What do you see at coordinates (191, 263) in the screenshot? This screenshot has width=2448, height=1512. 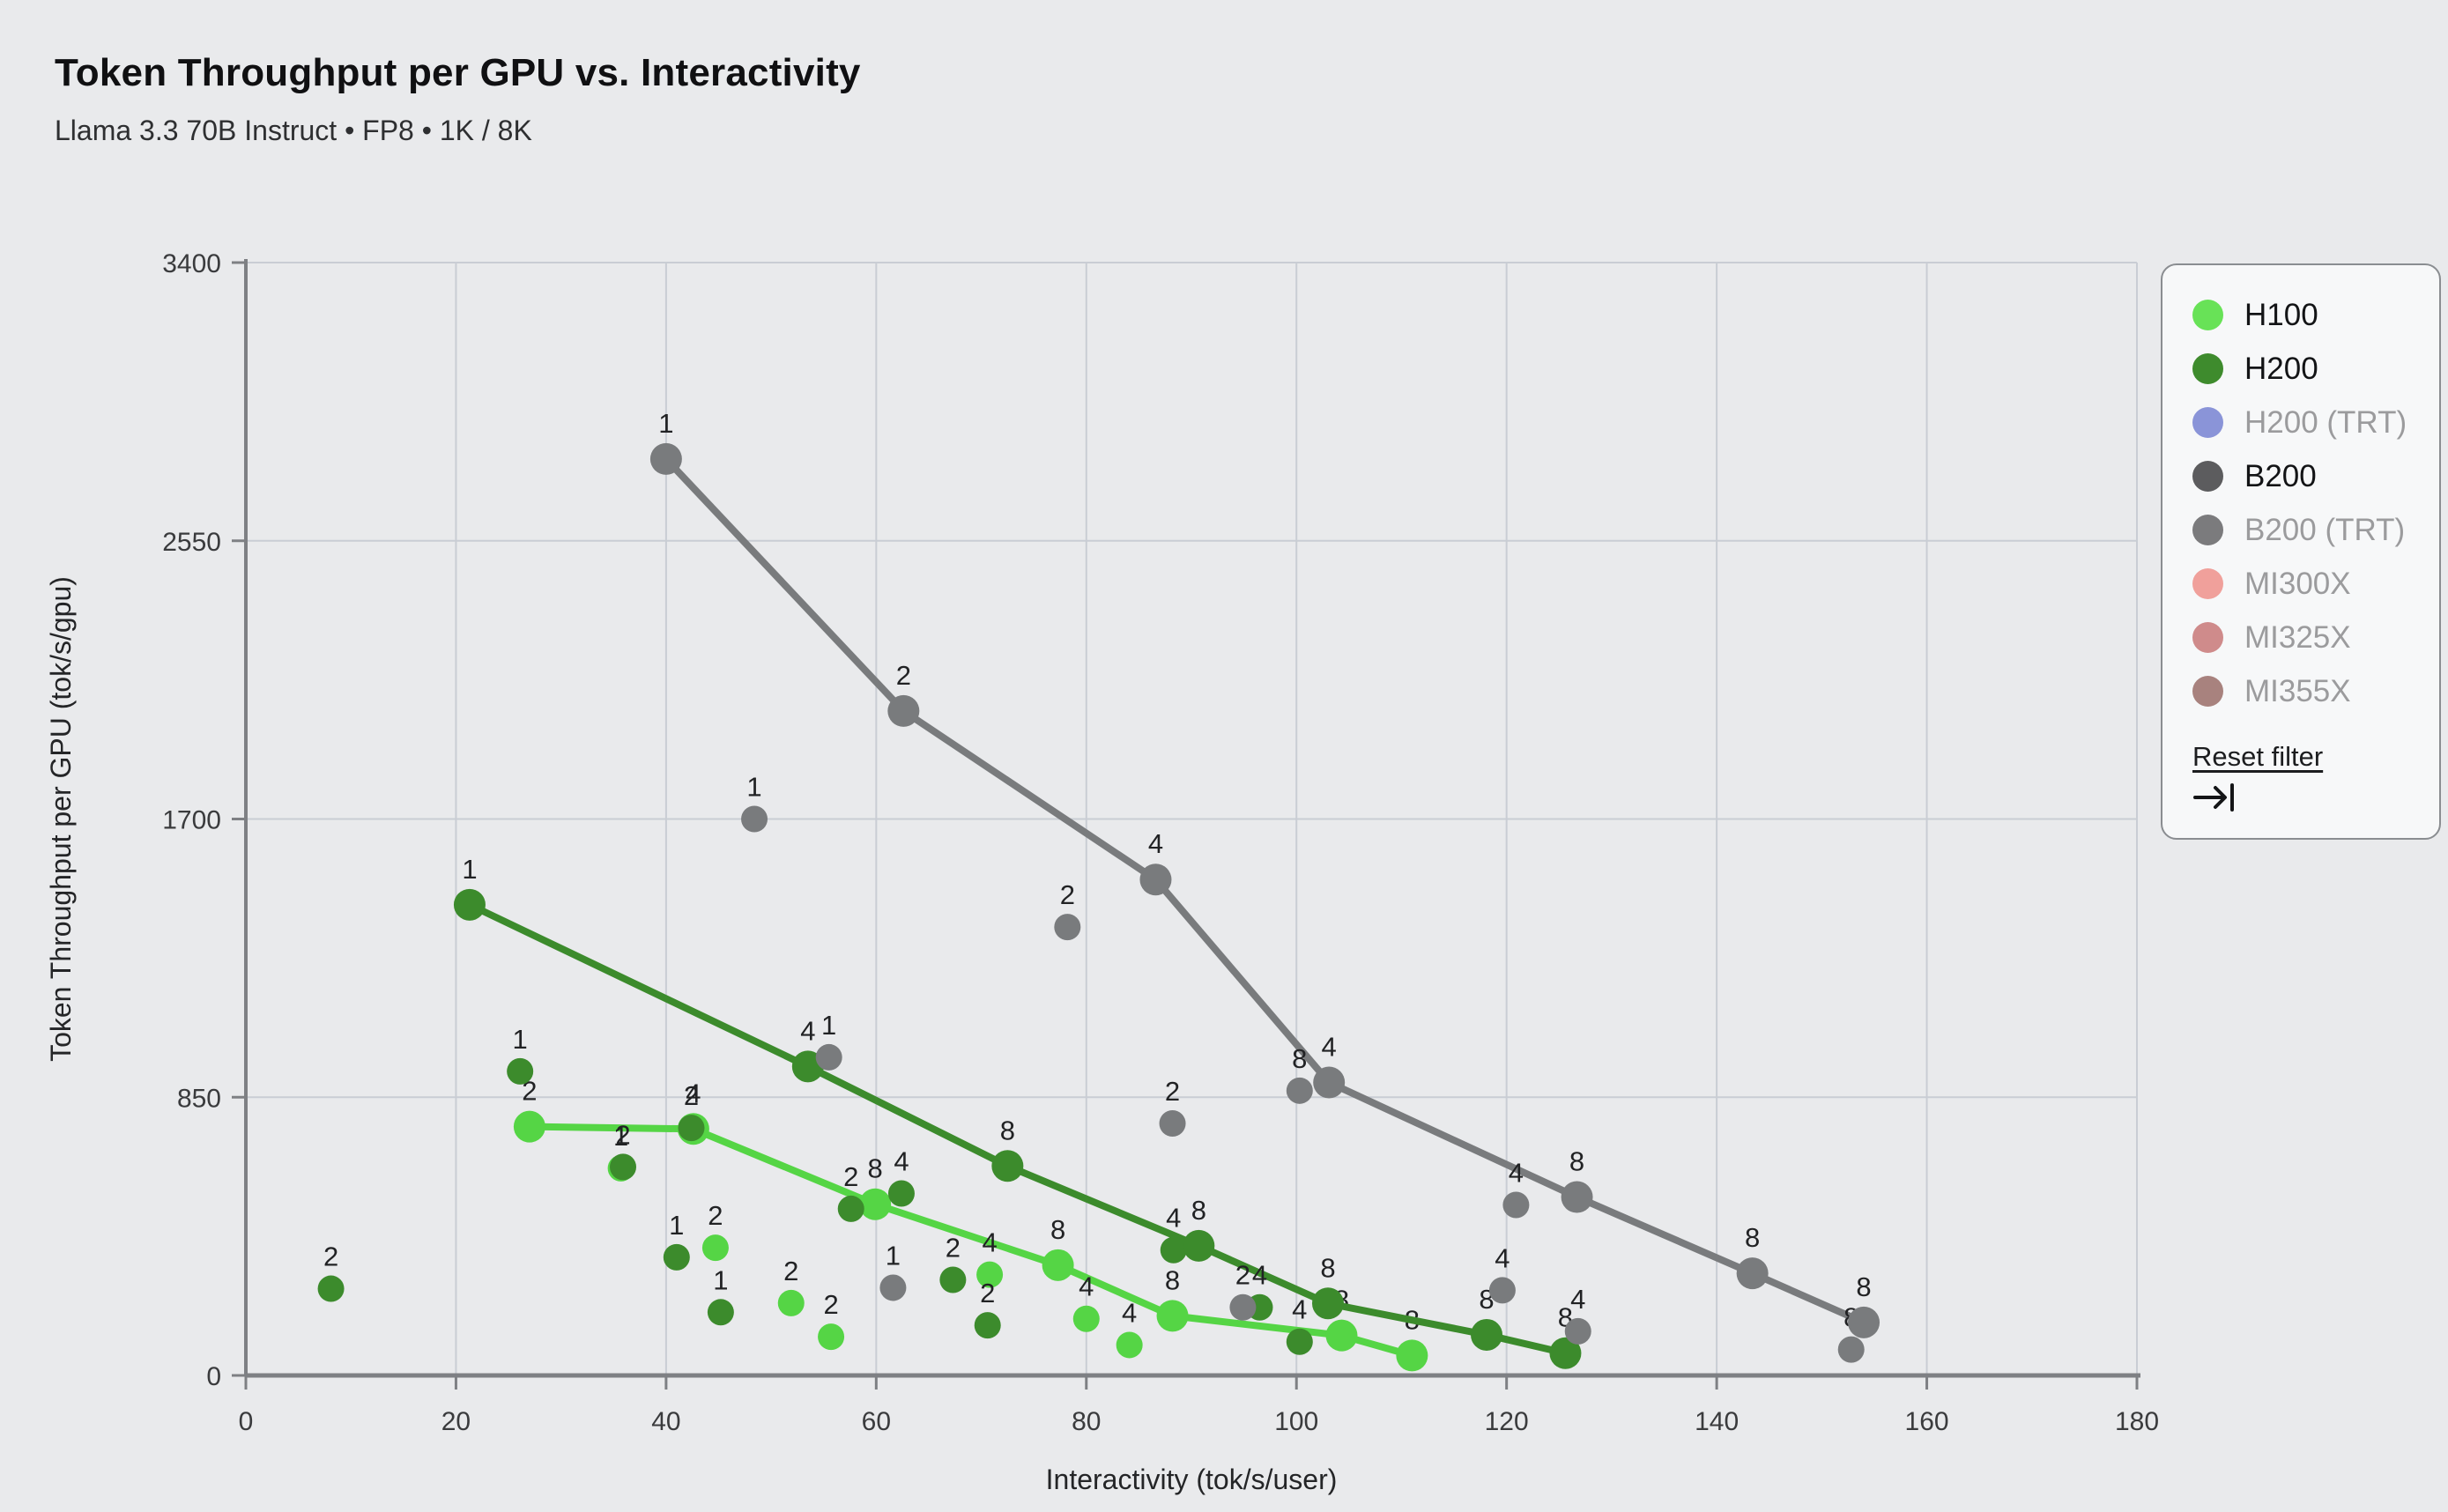 I see `svg-text: 3400` at bounding box center [191, 263].